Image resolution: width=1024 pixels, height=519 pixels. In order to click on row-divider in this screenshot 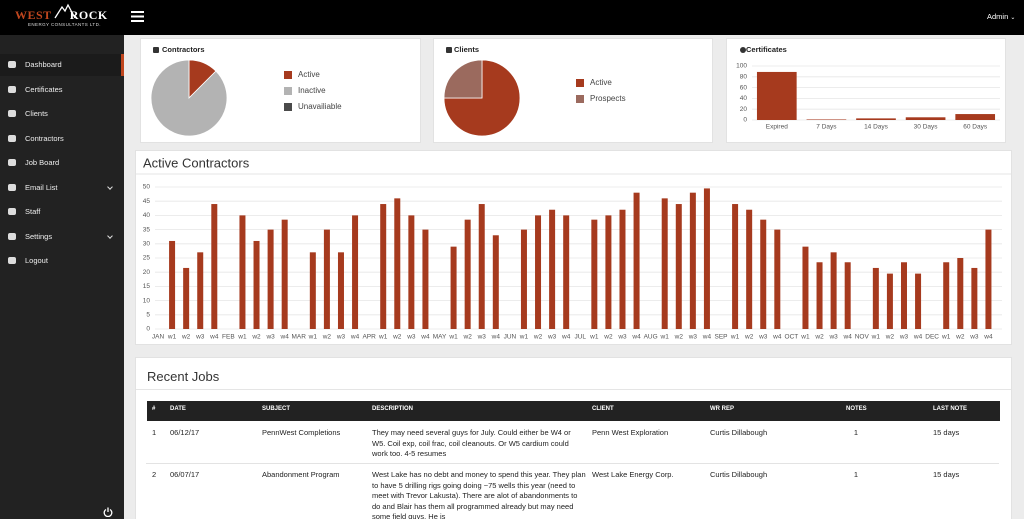, I will do `click(572, 463)`.